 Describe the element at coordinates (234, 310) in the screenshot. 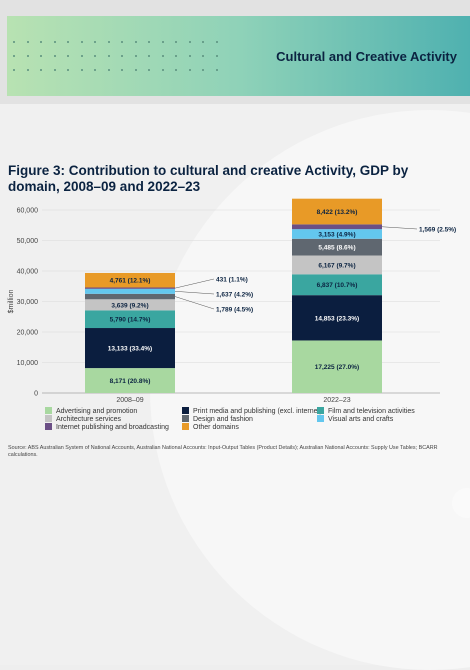

I see `data-label: 1,789 (4.5%)` at that location.